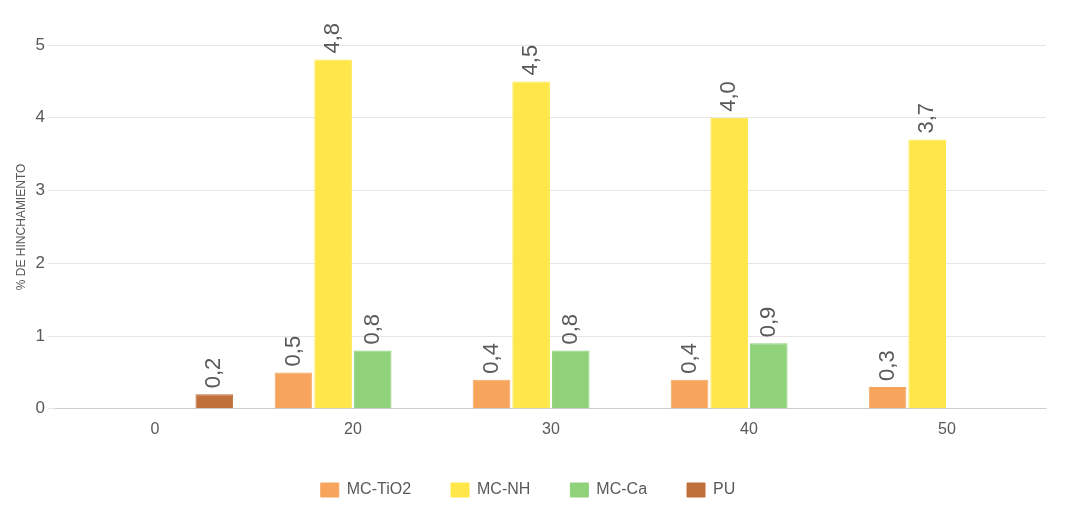  Describe the element at coordinates (40, 262) in the screenshot. I see `y-tick-label: 2` at that location.